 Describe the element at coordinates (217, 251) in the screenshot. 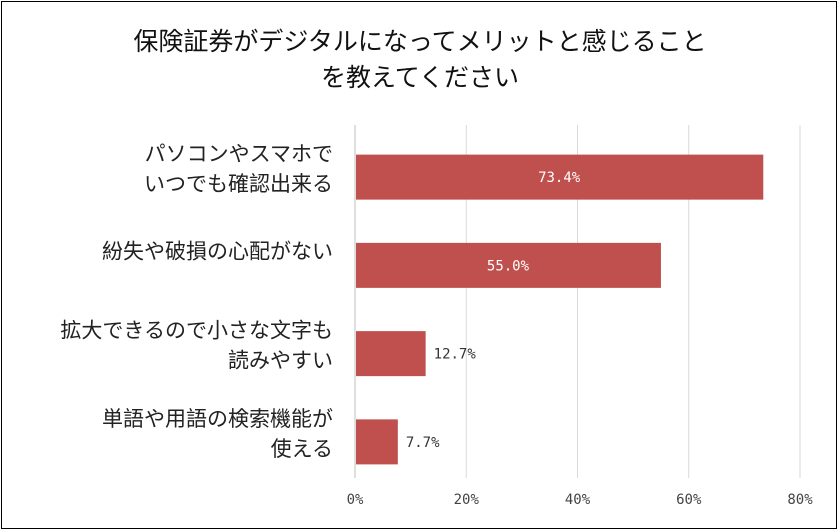

I see `category-label-1-line-0: 紛失や破損の心配がない` at that location.